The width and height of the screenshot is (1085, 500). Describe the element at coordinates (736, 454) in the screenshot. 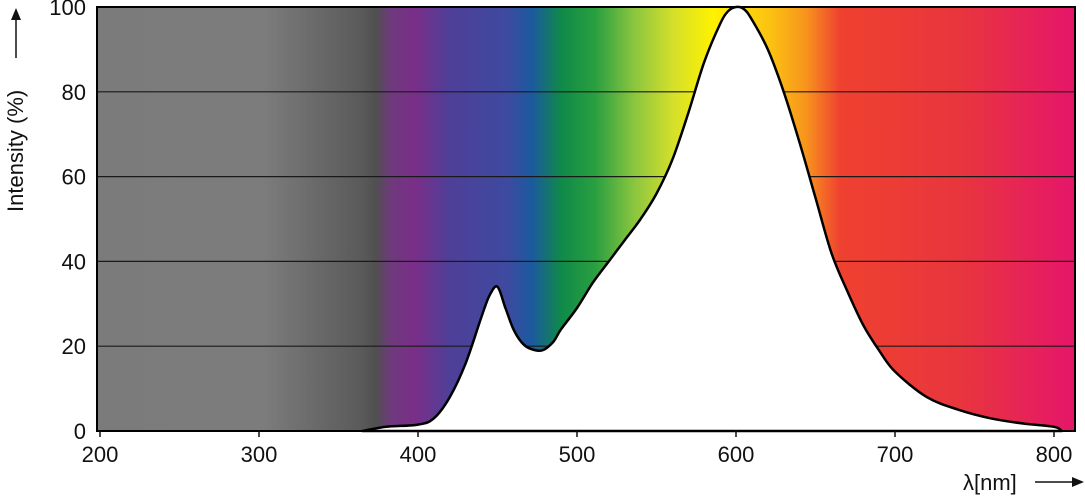

I see `x-tick-label: 600` at that location.